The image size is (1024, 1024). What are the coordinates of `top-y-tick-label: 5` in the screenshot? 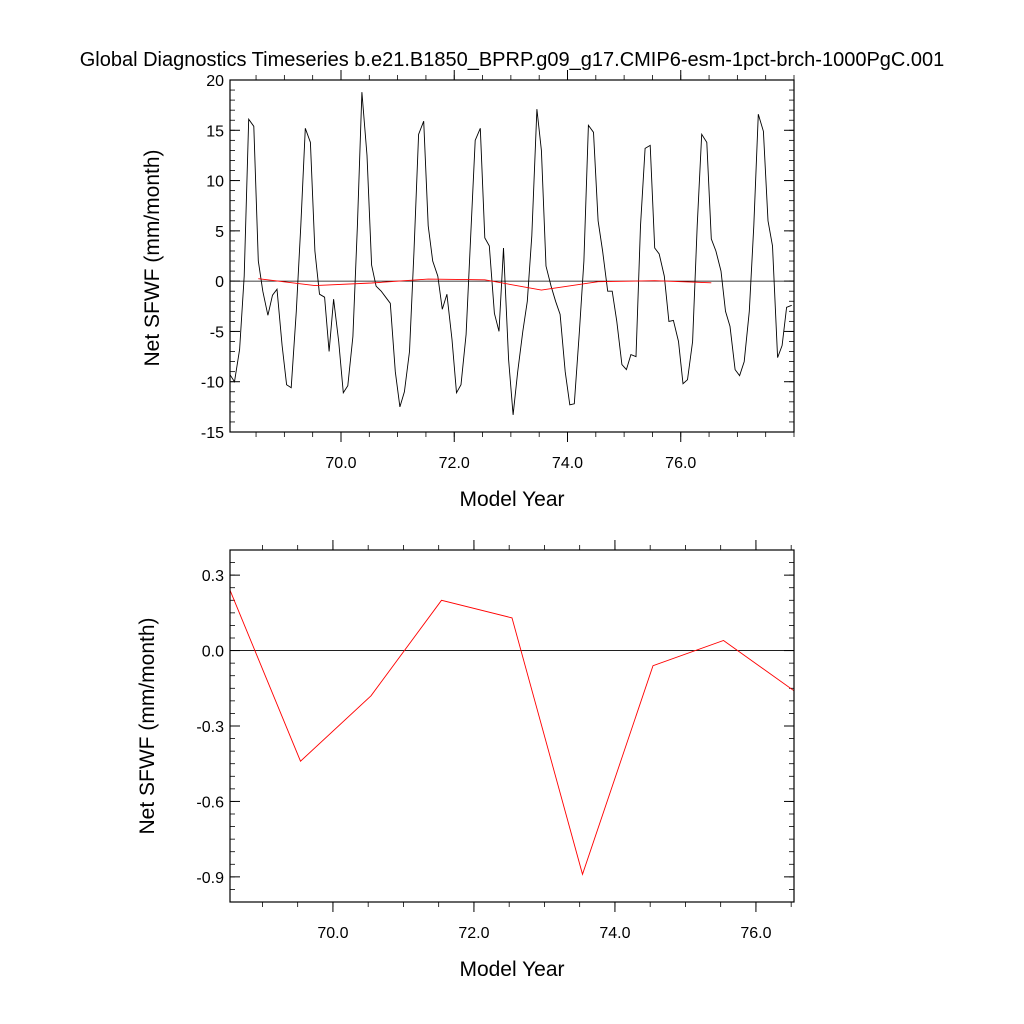 It's located at (219, 232).